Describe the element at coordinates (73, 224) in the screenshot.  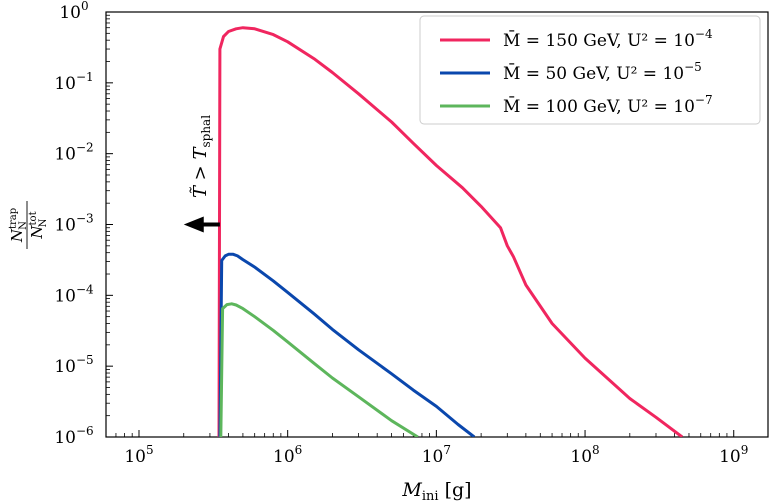
I see `y-tick-label: 10⁻³` at that location.